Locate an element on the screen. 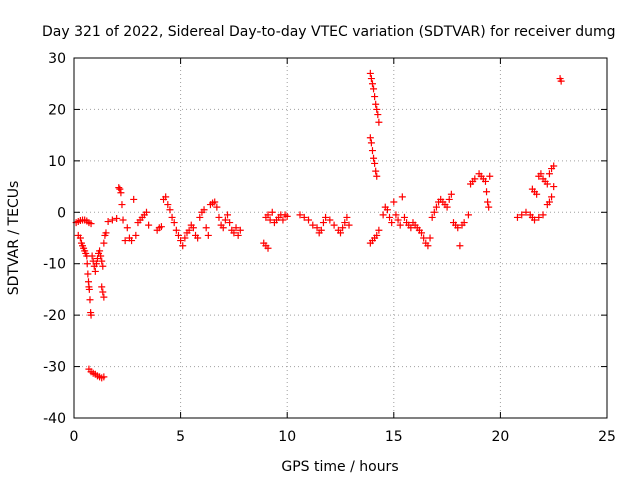  y-tick-label: -30 is located at coordinates (54, 368).